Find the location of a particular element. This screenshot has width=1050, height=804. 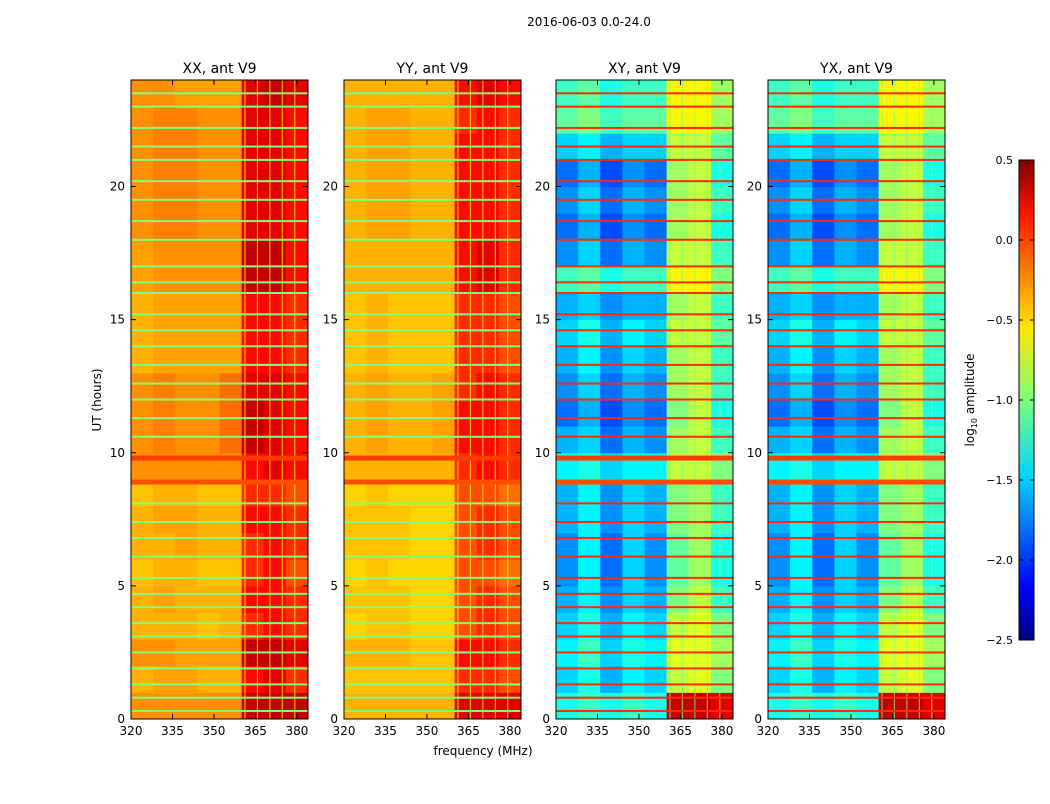

y-tick-label: 0 is located at coordinates (121, 719).